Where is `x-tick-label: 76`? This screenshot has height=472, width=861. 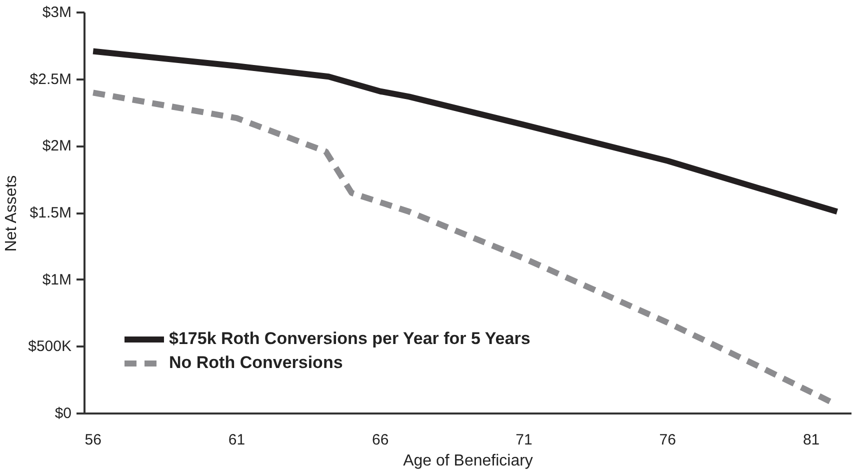 x-tick-label: 76 is located at coordinates (667, 440).